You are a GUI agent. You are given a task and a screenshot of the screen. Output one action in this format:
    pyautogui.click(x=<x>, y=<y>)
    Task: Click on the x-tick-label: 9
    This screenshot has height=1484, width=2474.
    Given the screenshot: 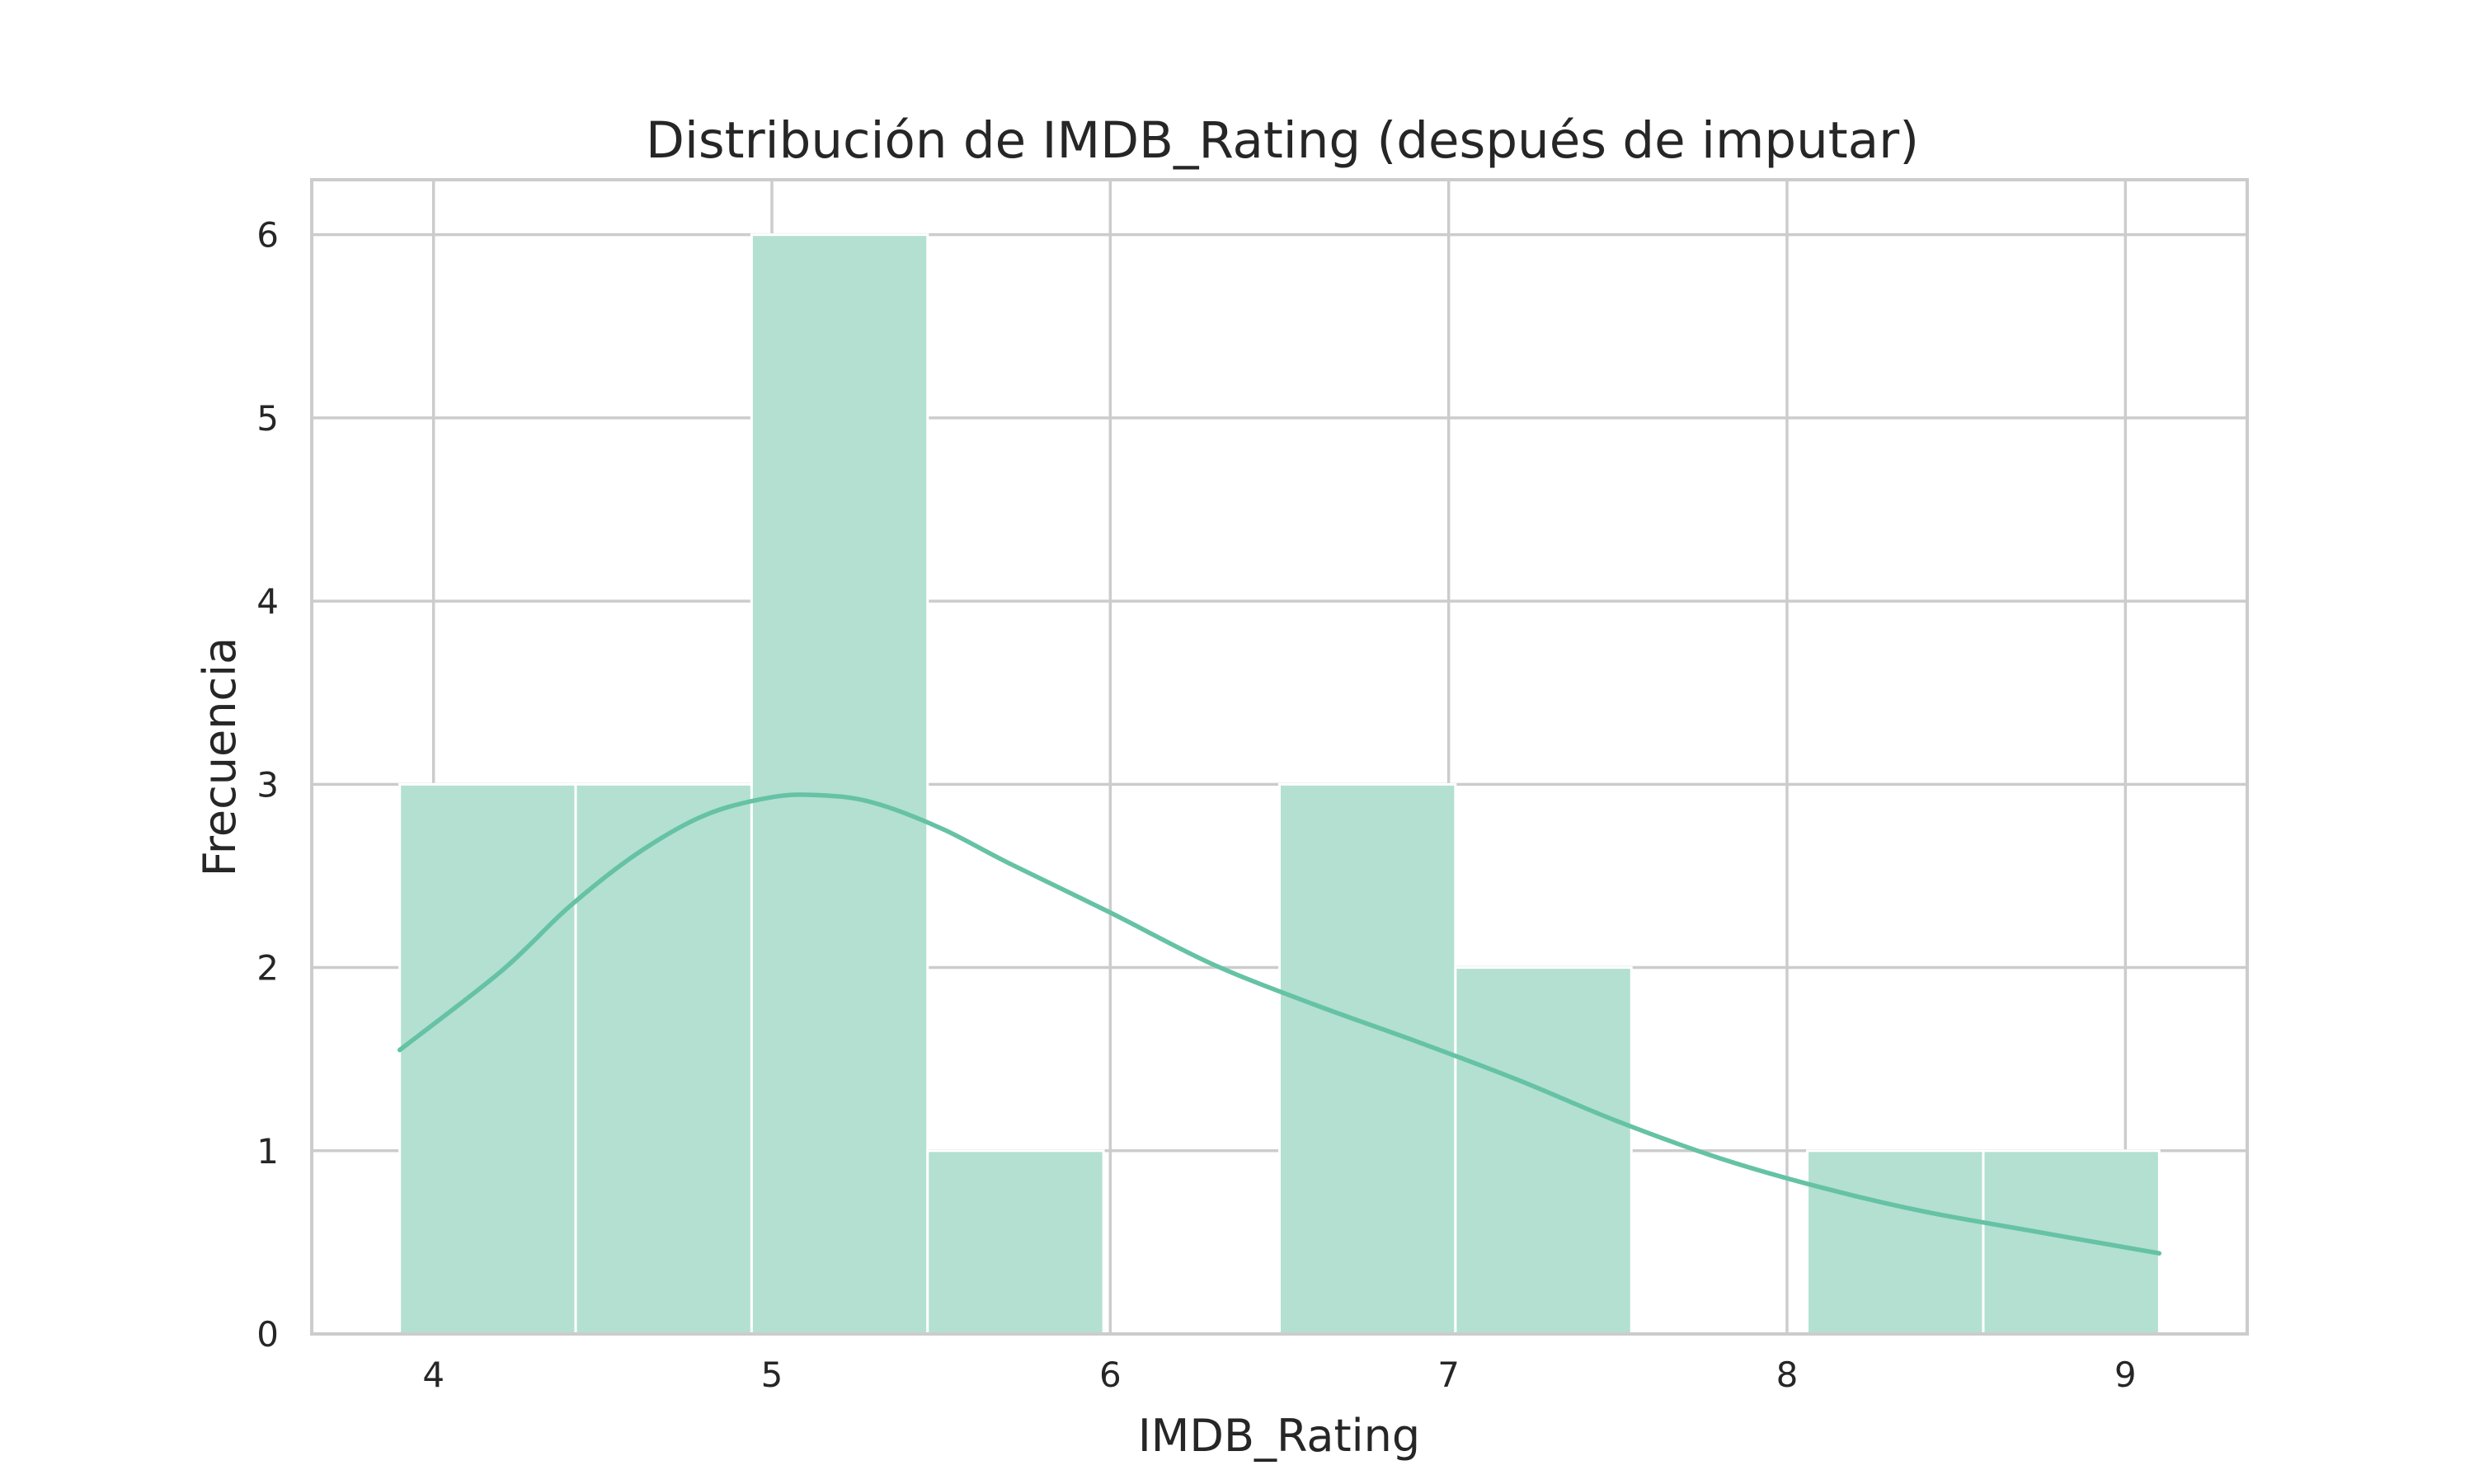 What is the action you would take?
    pyautogui.click(x=2125, y=1375)
    